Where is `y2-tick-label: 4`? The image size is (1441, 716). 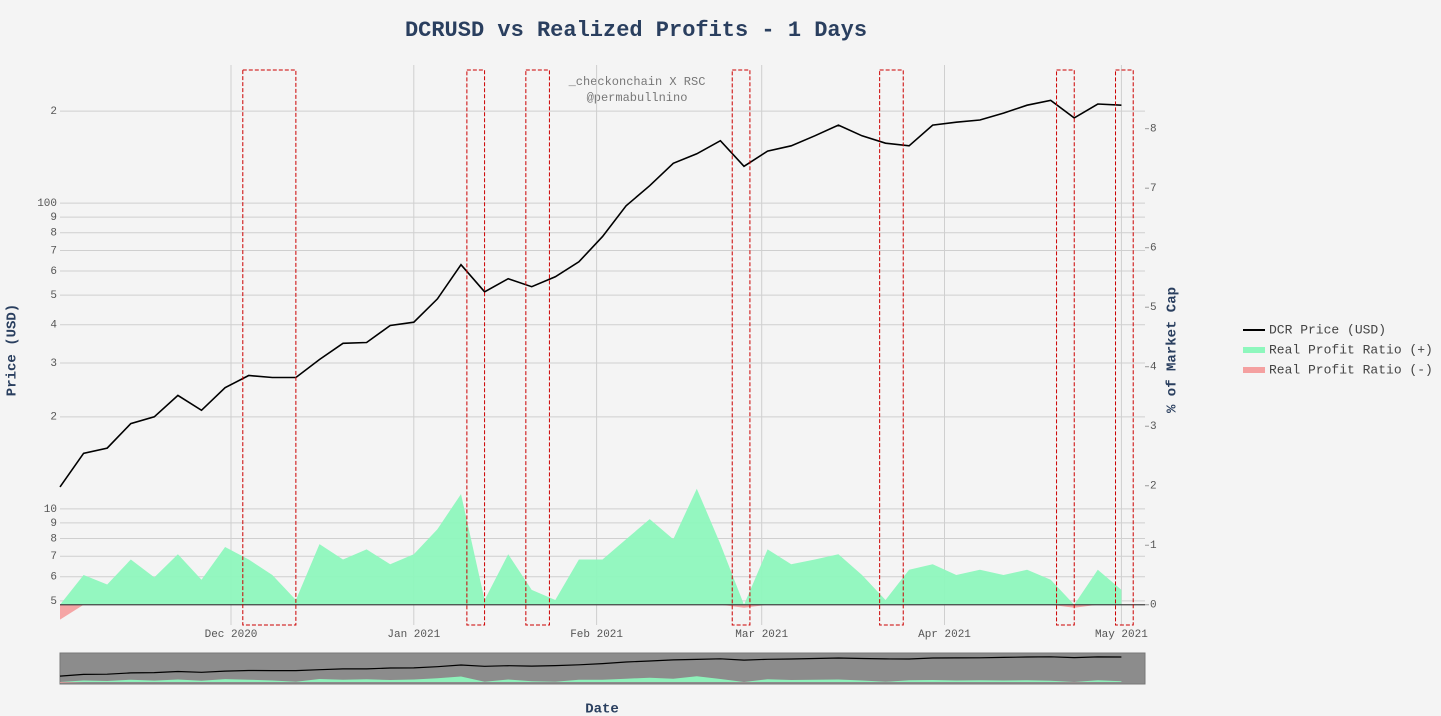 y2-tick-label: 4 is located at coordinates (1153, 368).